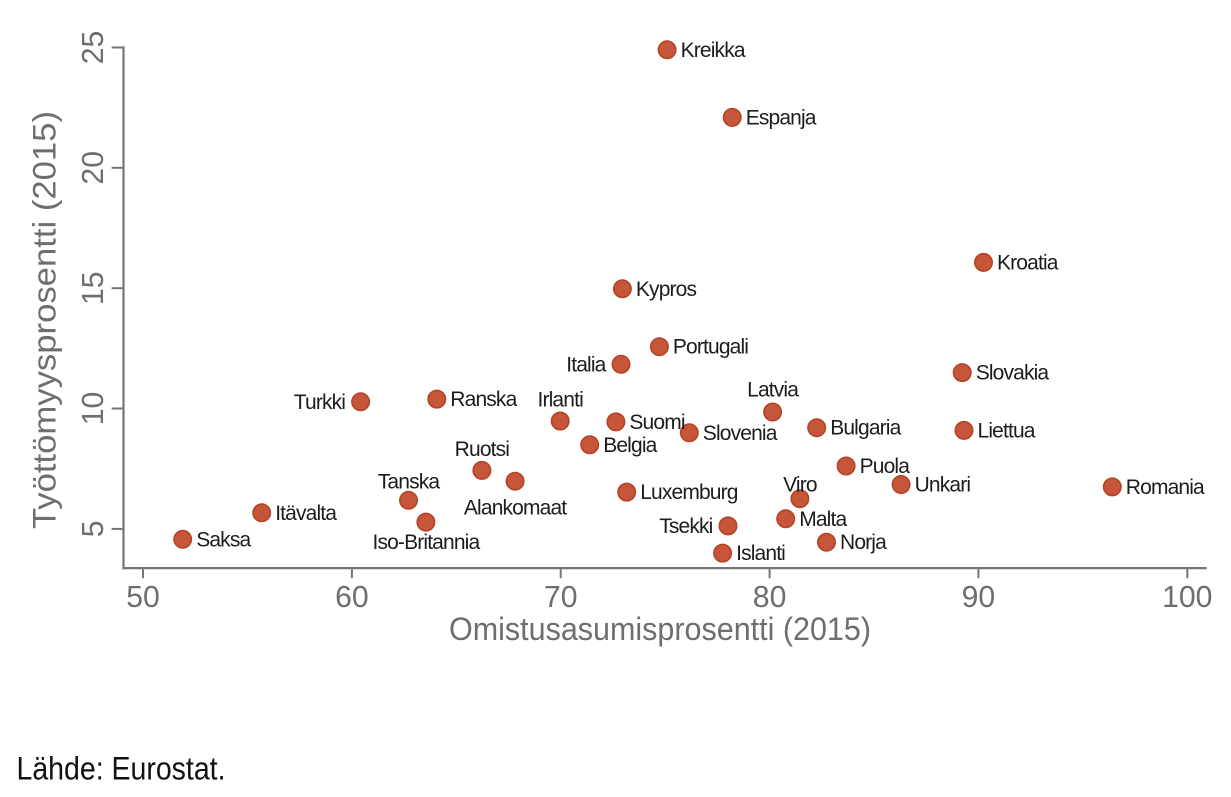 Image resolution: width=1231 pixels, height=797 pixels. What do you see at coordinates (689, 492) in the screenshot?
I see `svg-text: Luxemburg` at bounding box center [689, 492].